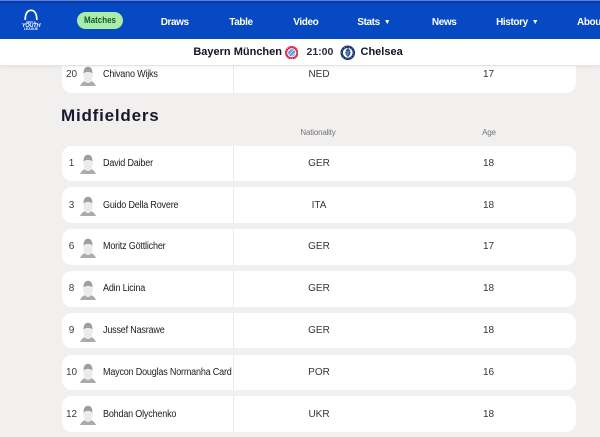  Describe the element at coordinates (32, 26) in the screenshot. I see `svg-text: YOUTH` at that location.